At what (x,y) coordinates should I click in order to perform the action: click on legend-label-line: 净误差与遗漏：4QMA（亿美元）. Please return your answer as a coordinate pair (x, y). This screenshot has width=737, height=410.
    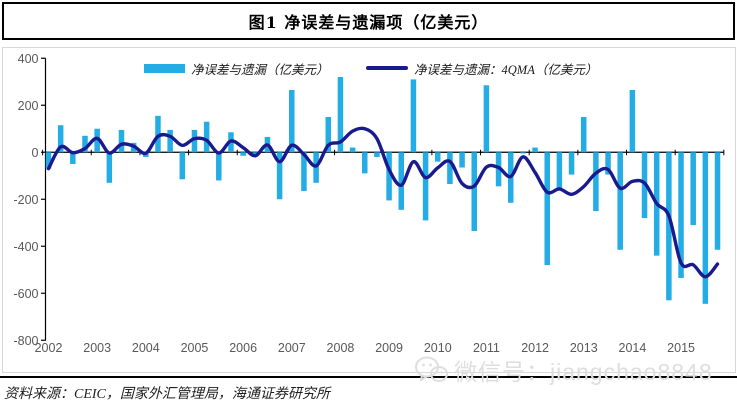
    Looking at the image, I should click on (506, 69).